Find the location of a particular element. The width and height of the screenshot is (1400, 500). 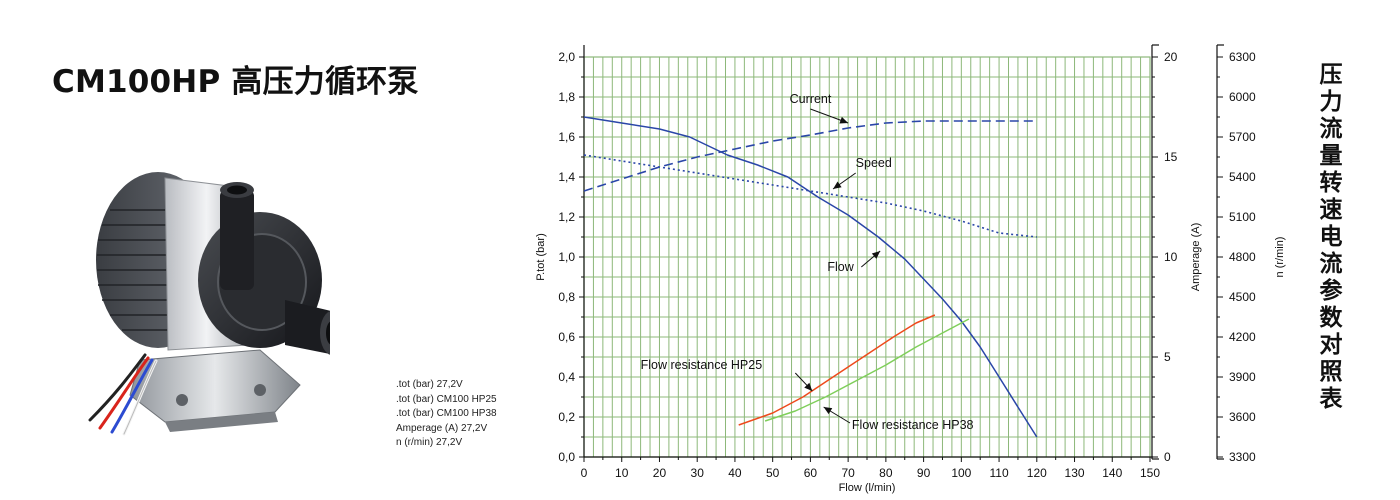

left-tick-label: 1,6 is located at coordinates (566, 137).